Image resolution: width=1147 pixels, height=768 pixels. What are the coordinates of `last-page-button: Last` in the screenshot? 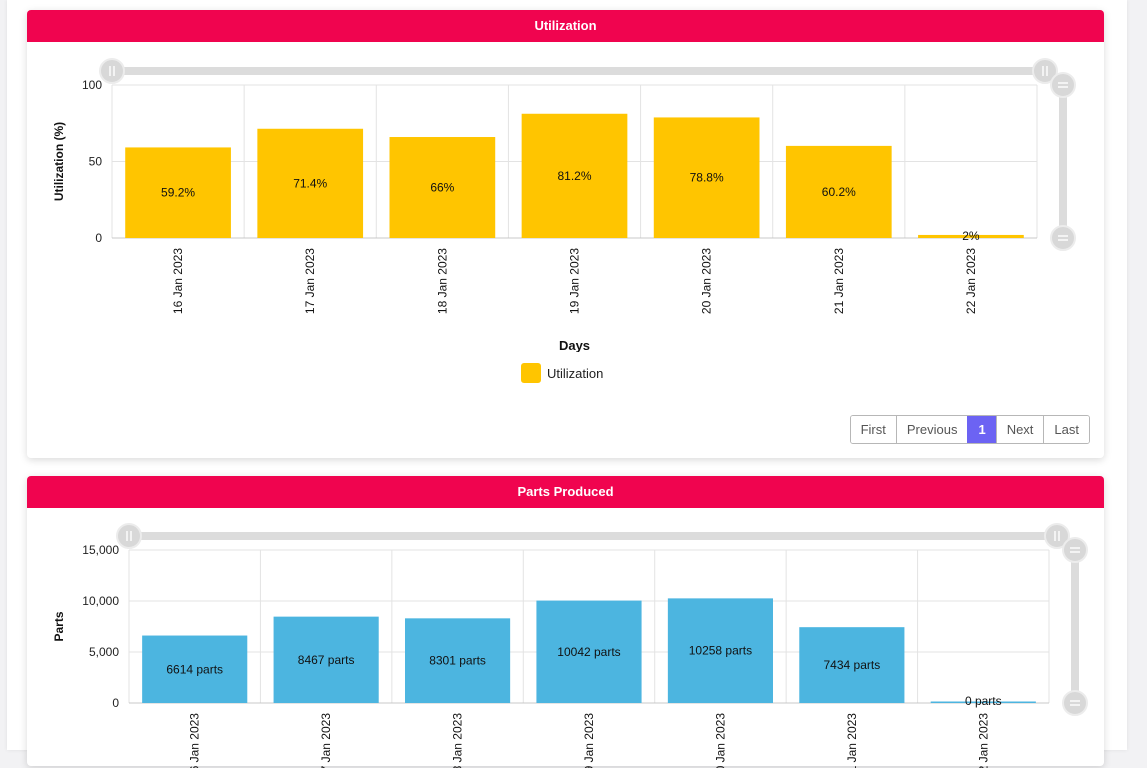 It's located at (1066, 429).